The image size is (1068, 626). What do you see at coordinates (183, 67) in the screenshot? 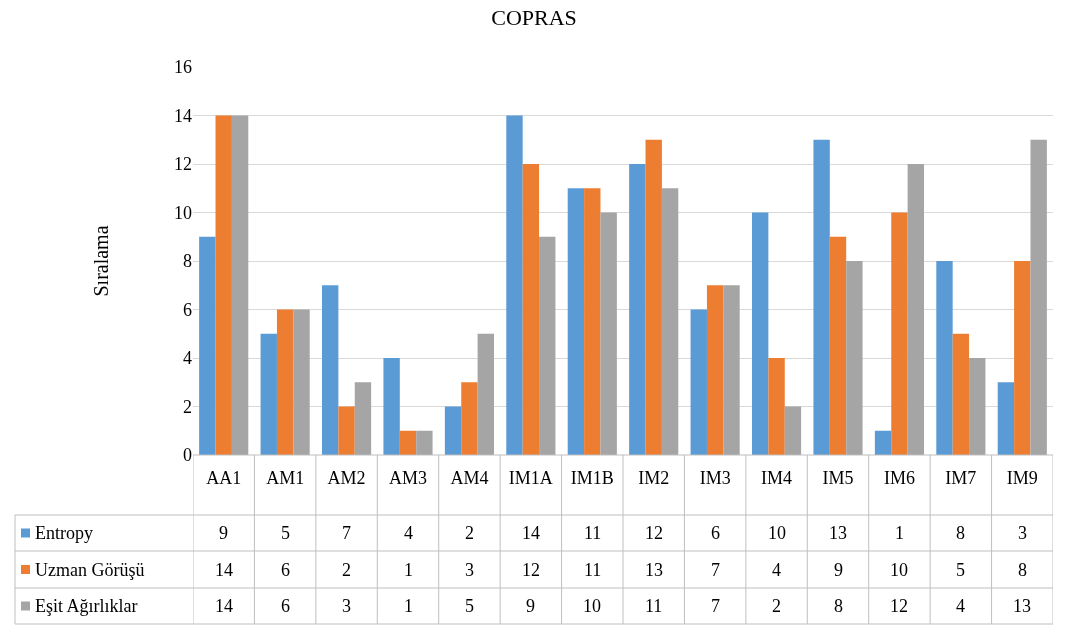
I see `y-tick-label: 16` at bounding box center [183, 67].